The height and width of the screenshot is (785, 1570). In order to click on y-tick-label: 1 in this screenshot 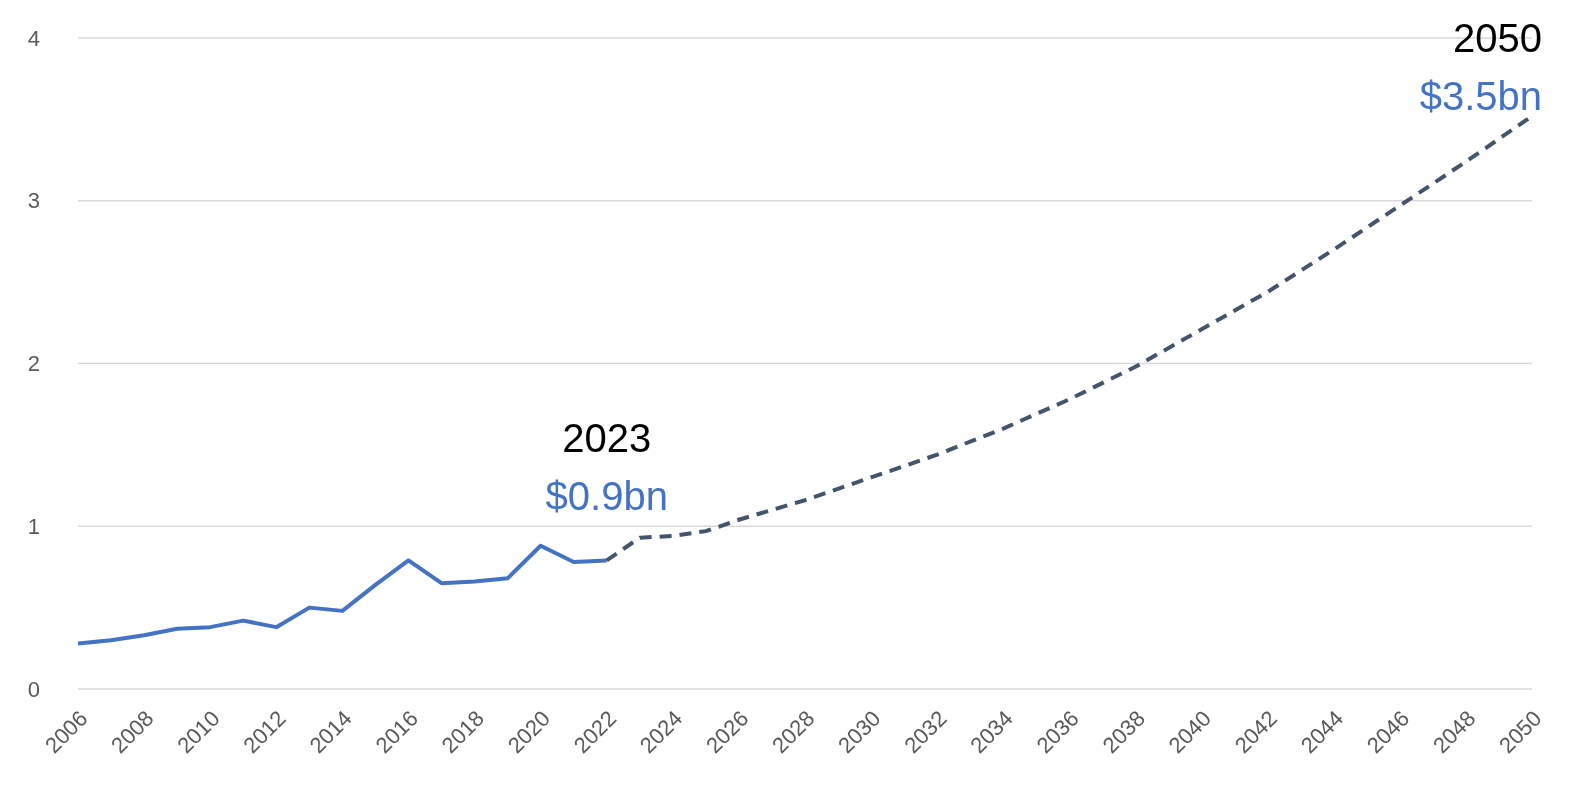, I will do `click(33, 526)`.